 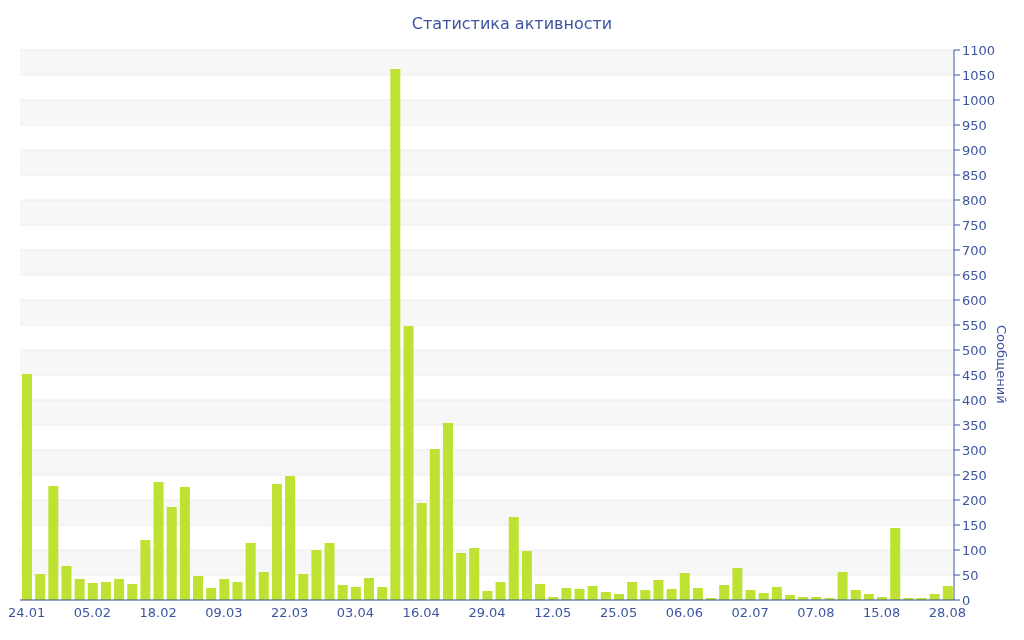 What do you see at coordinates (487, 613) in the screenshot?
I see `x-tick-label: 29.04` at bounding box center [487, 613].